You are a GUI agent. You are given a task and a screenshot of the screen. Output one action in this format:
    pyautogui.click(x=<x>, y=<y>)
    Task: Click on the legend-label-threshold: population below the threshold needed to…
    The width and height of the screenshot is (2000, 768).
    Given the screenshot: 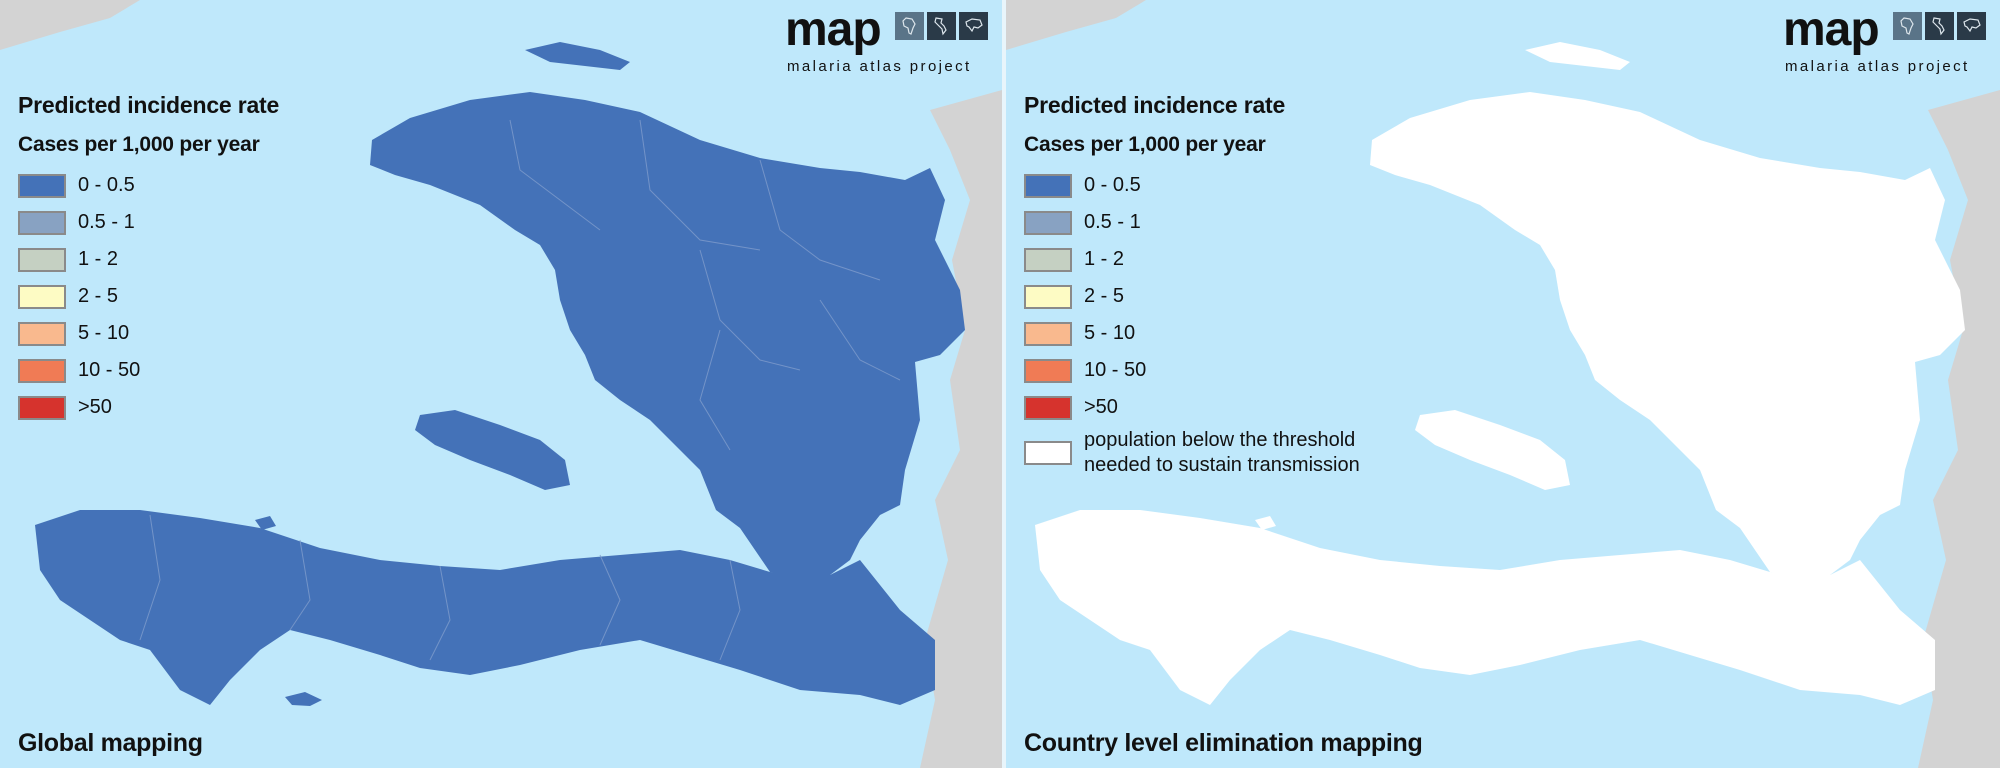 What is the action you would take?
    pyautogui.click(x=1222, y=452)
    